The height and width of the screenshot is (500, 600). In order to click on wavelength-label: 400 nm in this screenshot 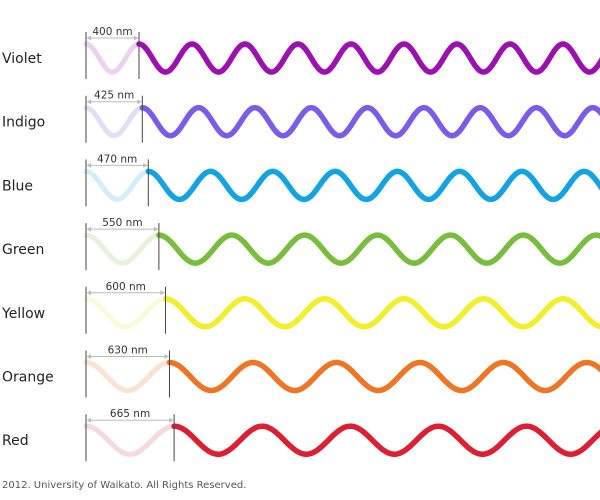, I will do `click(112, 32)`.